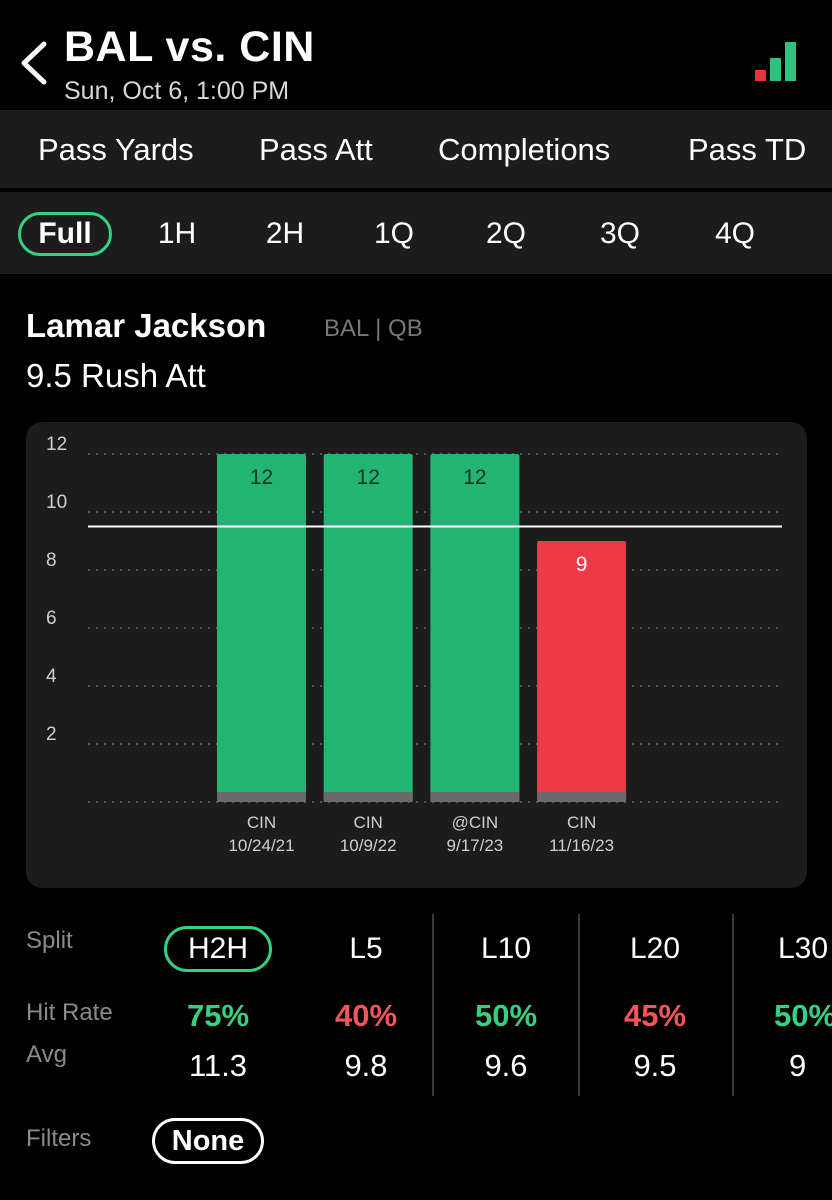 This screenshot has height=1200, width=832. I want to click on y-tick-label: 2, so click(51, 734).